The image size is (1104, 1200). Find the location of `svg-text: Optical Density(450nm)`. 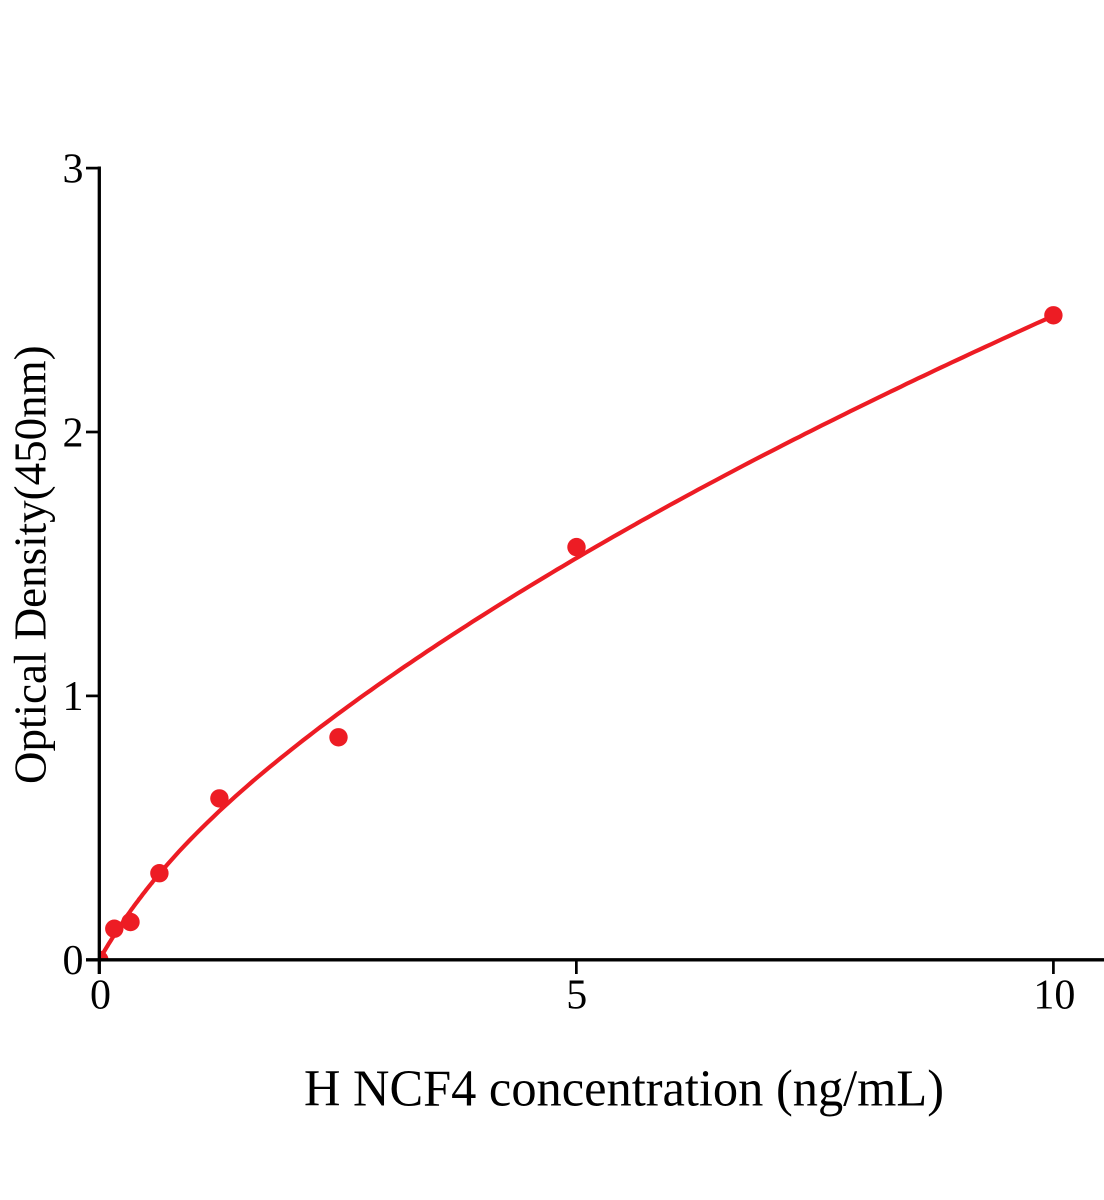

svg-text: Optical Density(450nm) is located at coordinates (31, 564).